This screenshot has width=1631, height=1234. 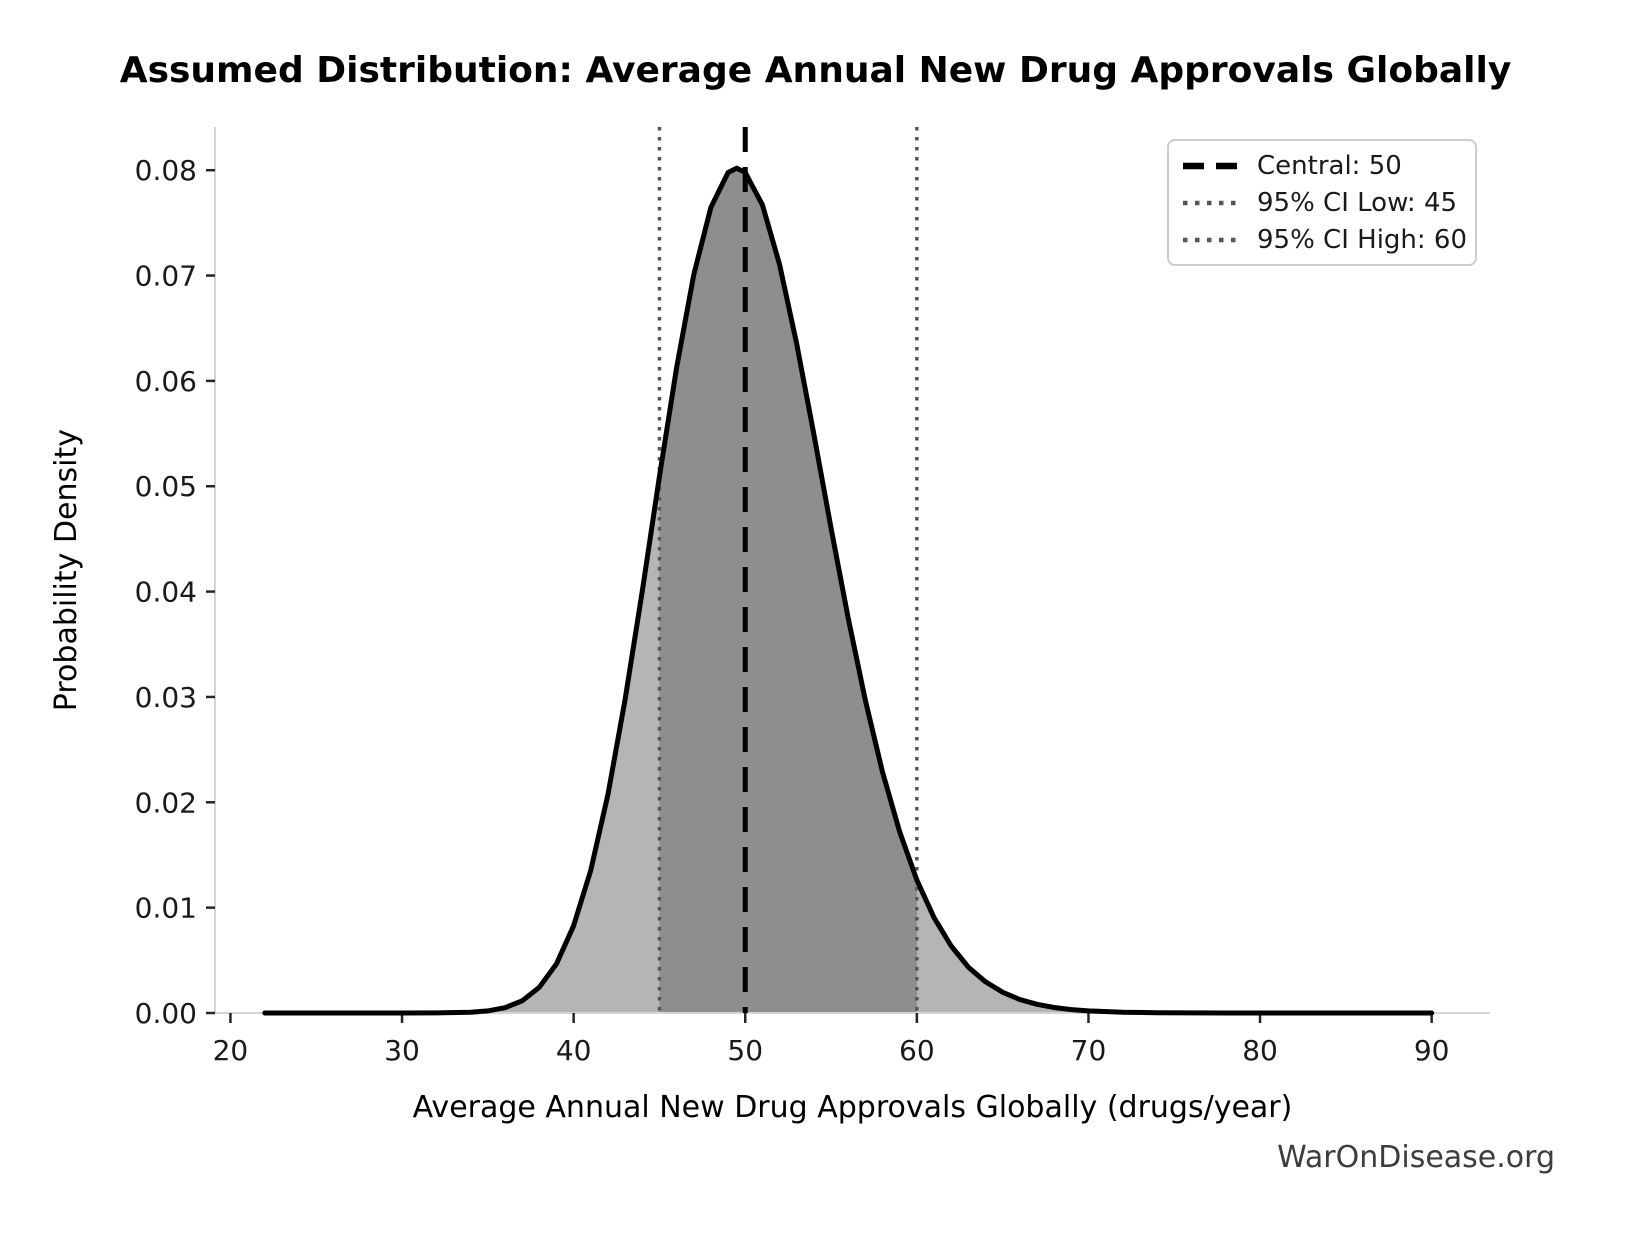 What do you see at coordinates (1362, 239) in the screenshot?
I see `legend-label-ci-high: 95% CI High: 60` at bounding box center [1362, 239].